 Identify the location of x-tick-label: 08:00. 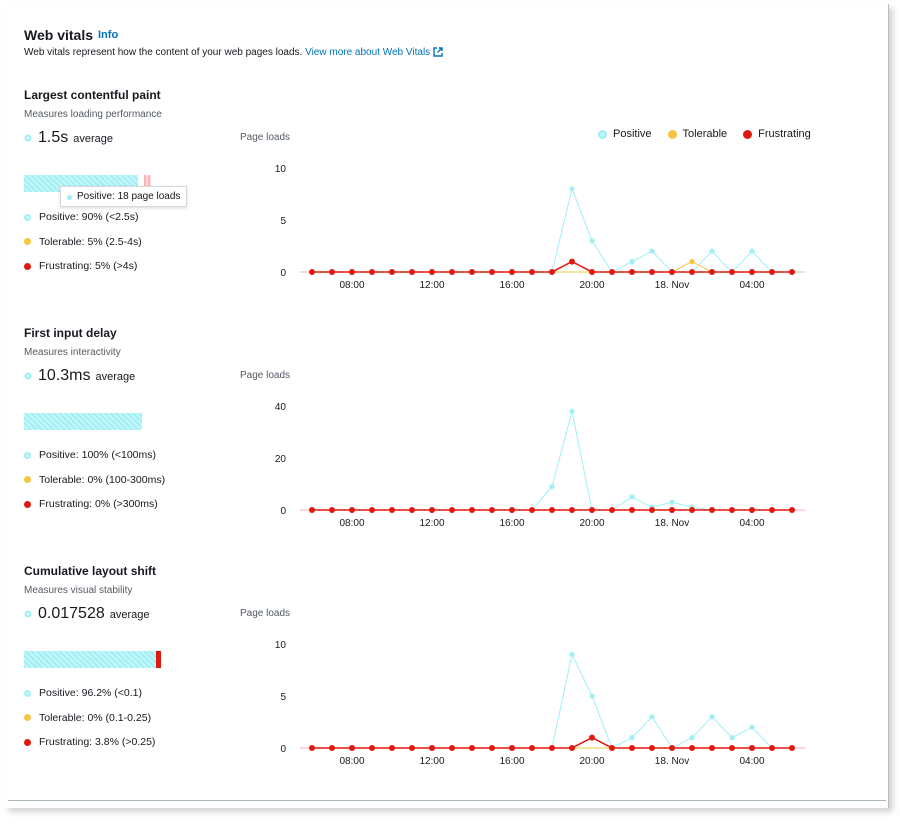
(351, 285).